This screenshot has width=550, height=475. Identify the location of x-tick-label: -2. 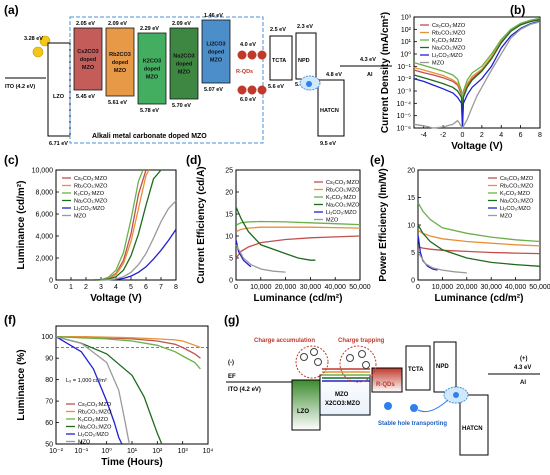
(443, 135).